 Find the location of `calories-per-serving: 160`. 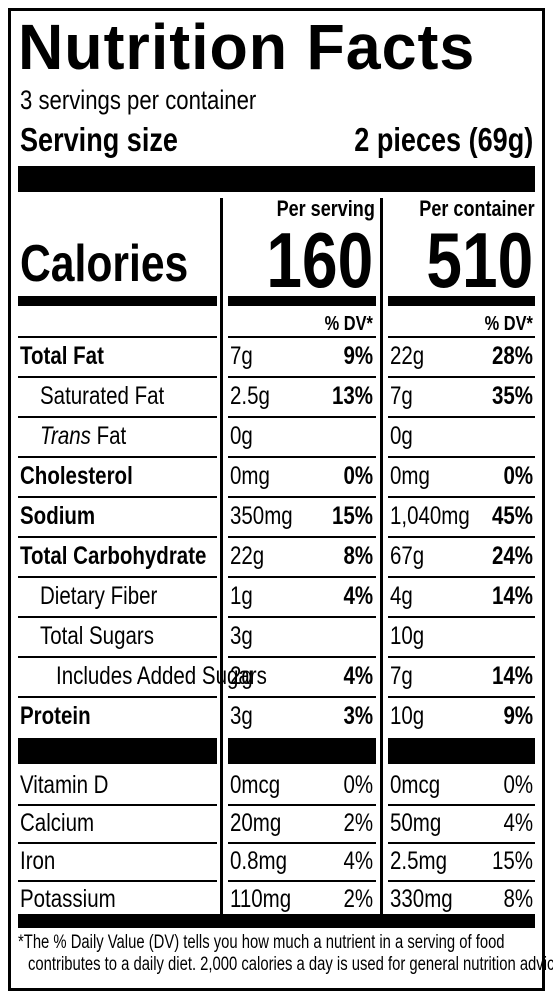

calories-per-serving: 160 is located at coordinates (301, 260).